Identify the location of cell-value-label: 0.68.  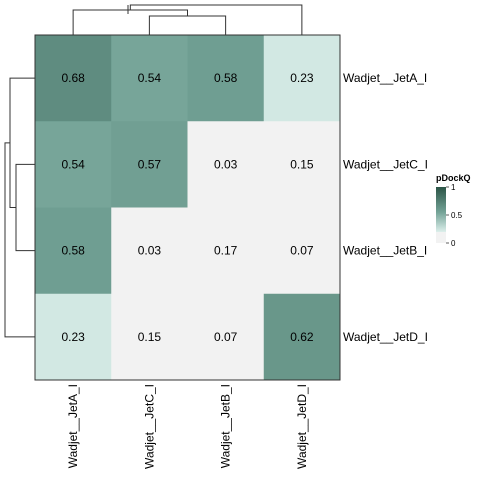
(73, 78).